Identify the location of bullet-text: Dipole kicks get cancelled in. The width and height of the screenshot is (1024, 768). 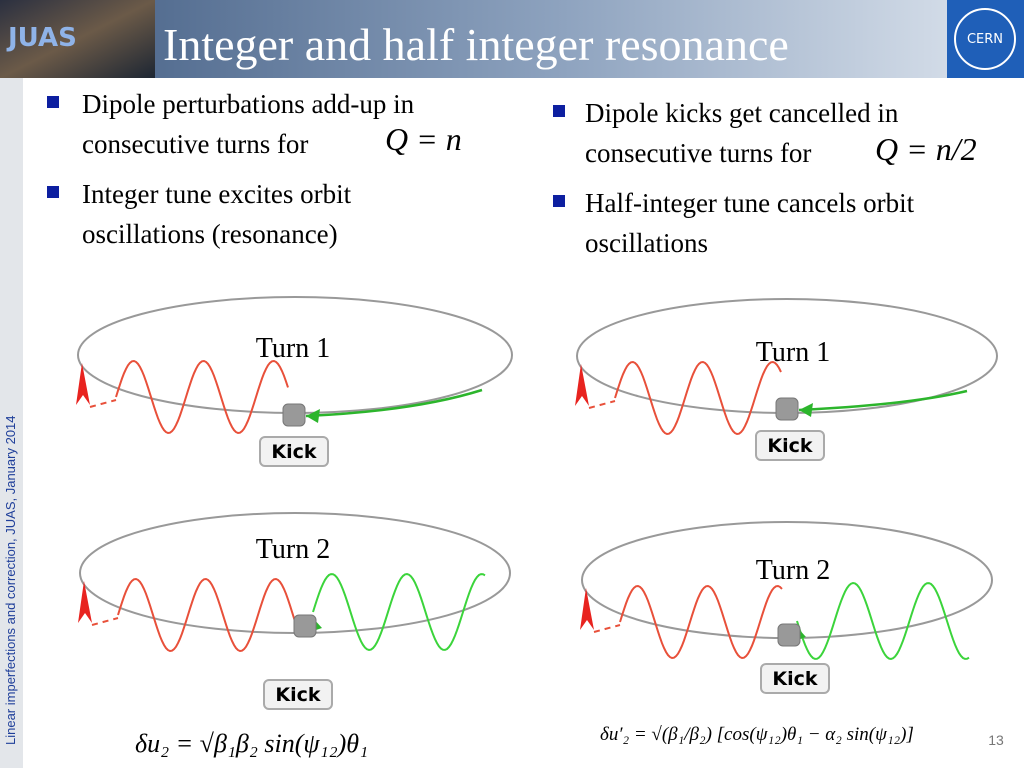
(742, 113).